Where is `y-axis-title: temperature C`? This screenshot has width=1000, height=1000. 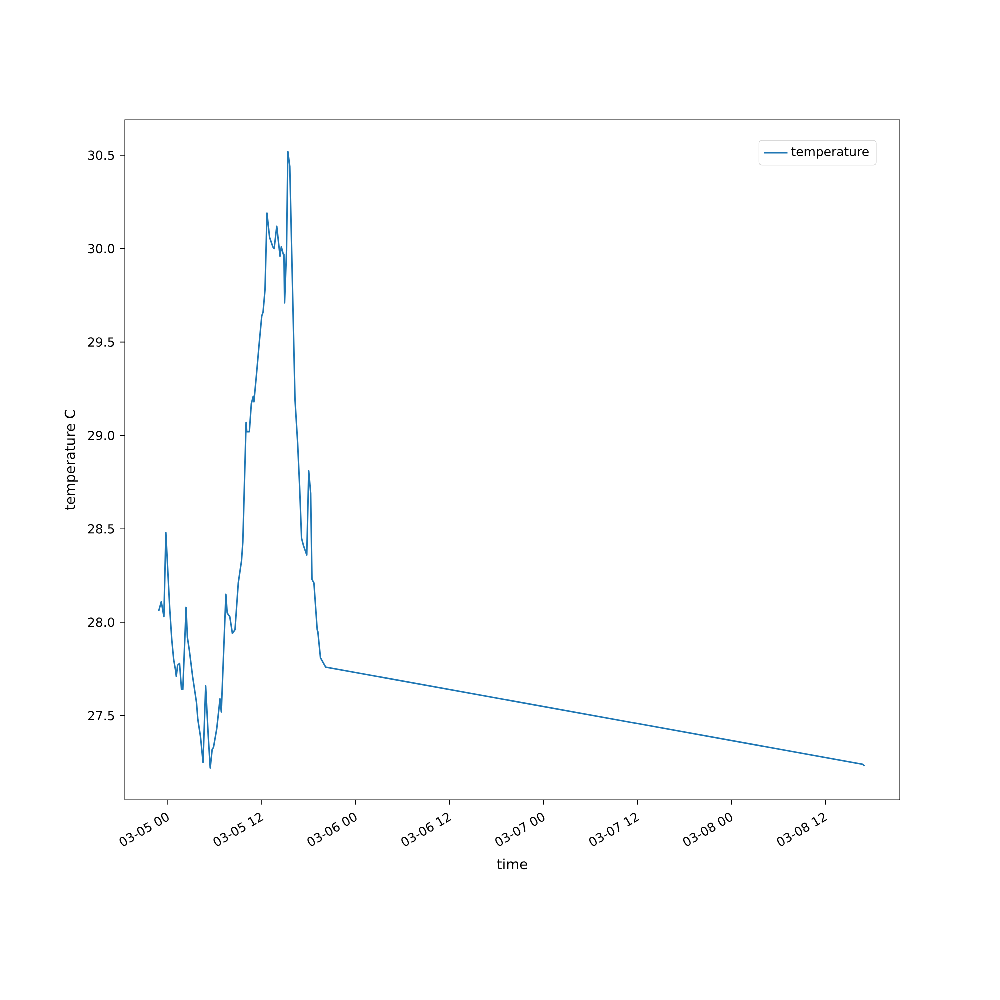 y-axis-title: temperature C is located at coordinates (71, 460).